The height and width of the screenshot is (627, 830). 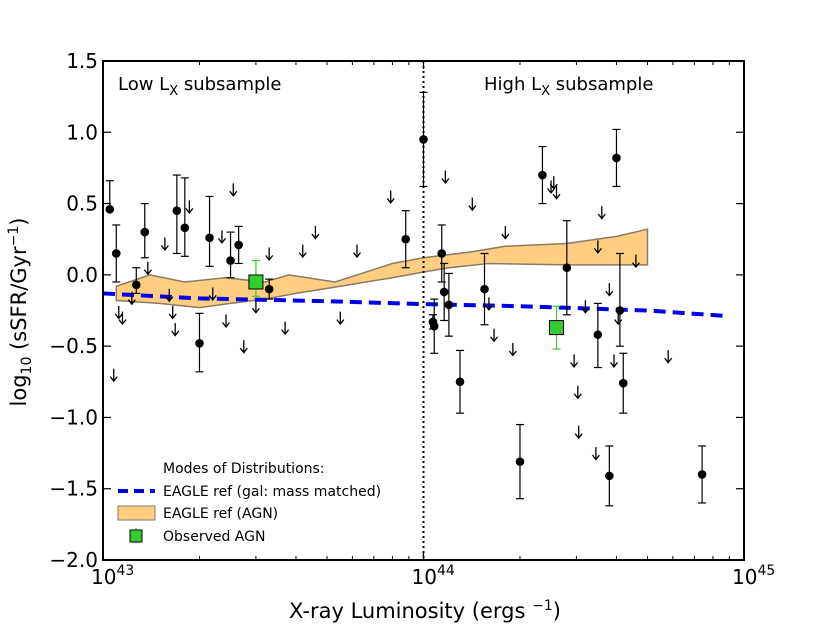 I want to click on y-tick-label: 0.0, so click(x=82, y=275).